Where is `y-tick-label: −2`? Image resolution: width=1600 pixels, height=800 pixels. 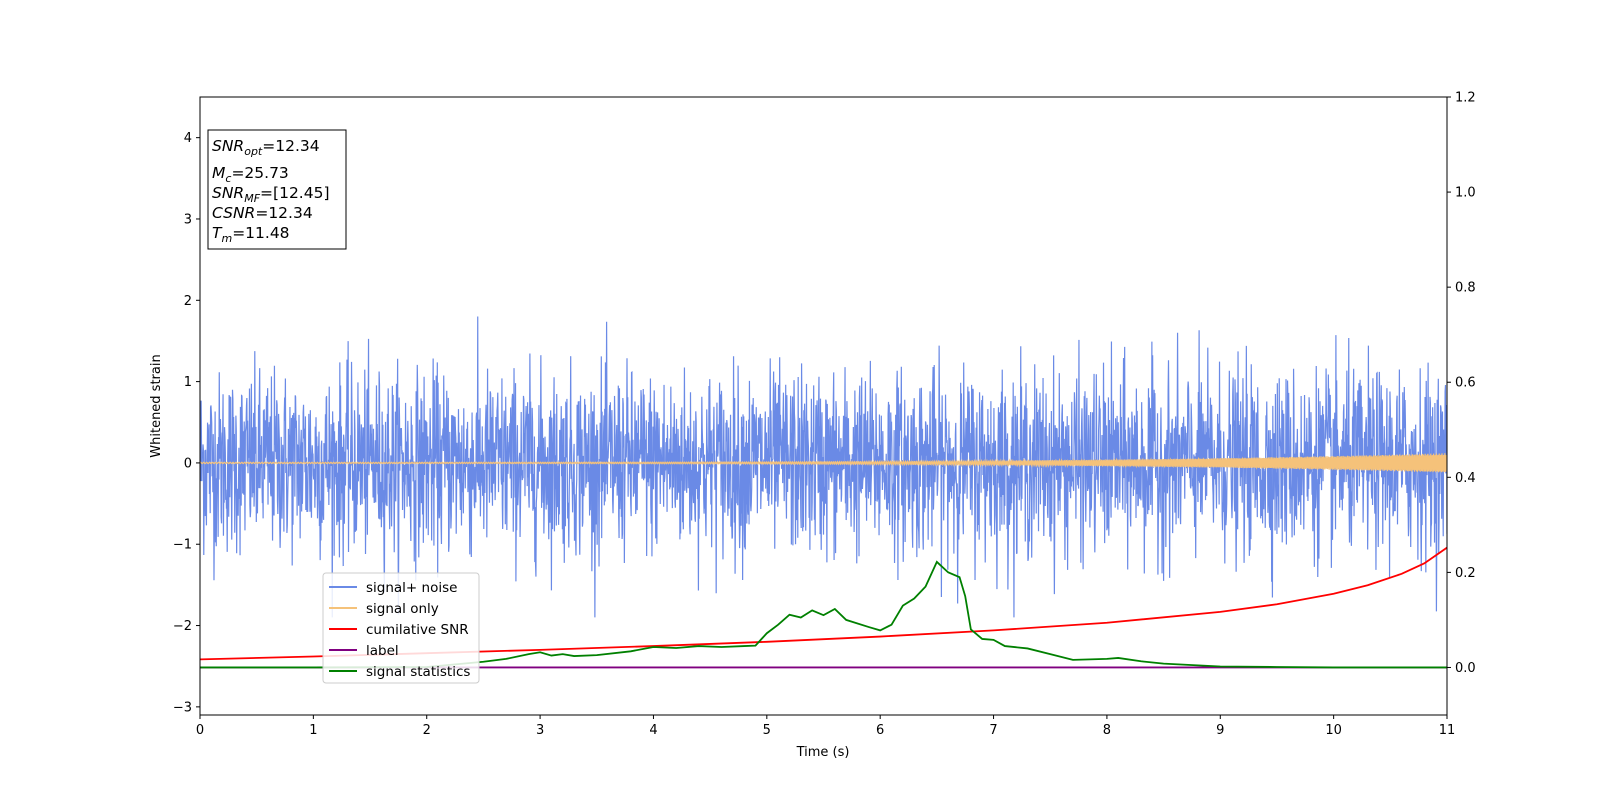 y-tick-label: −2 is located at coordinates (182, 626).